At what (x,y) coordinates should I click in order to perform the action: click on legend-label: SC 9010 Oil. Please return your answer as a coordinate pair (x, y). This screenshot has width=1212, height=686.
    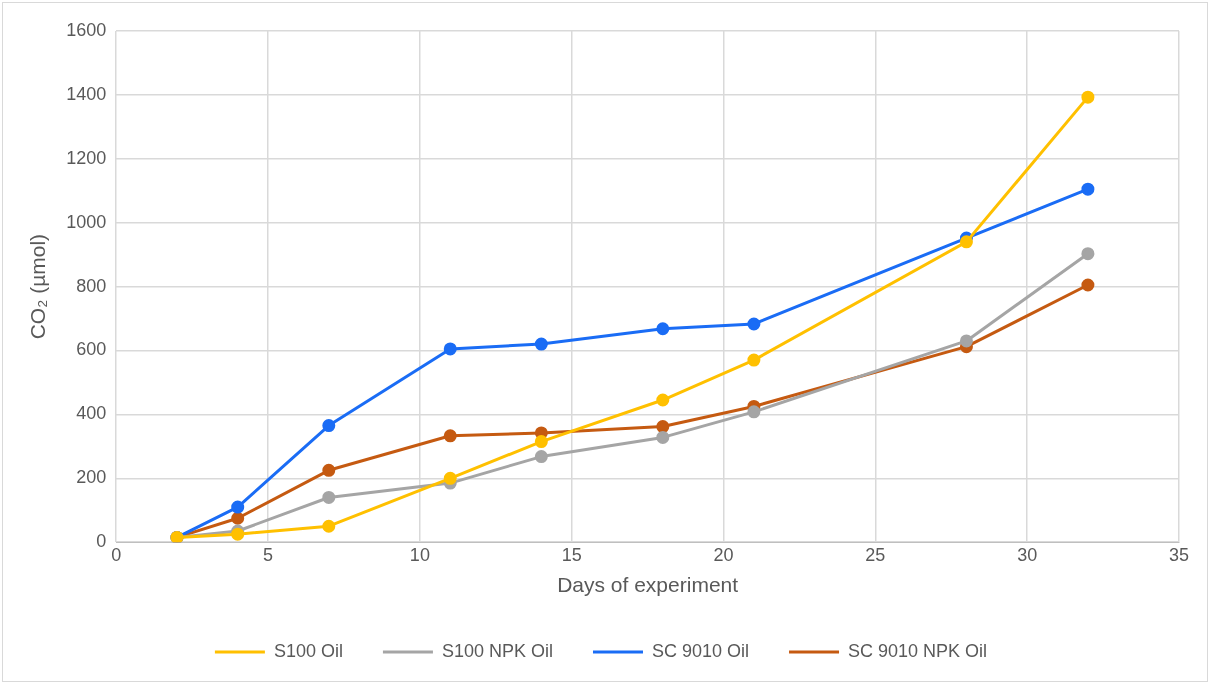
    Looking at the image, I should click on (700, 650).